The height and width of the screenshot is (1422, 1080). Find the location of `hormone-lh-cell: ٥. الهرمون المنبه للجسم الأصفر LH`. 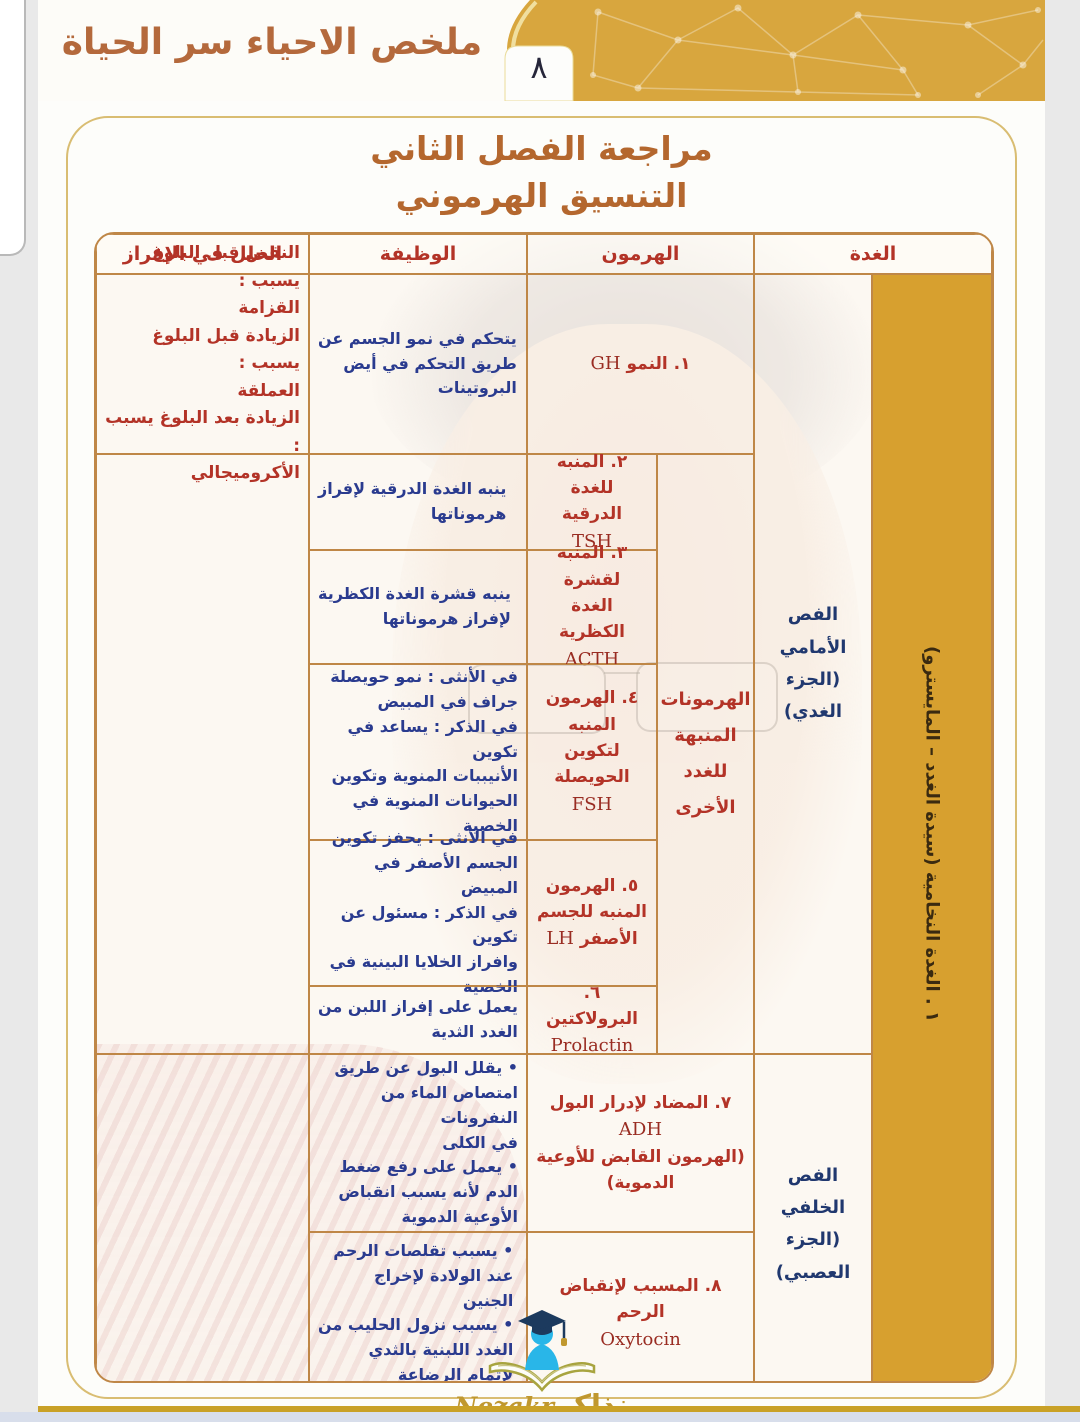

hormone-lh-cell: ٥. الهرمون المنبه للجسم الأصفر LH is located at coordinates (592, 913).